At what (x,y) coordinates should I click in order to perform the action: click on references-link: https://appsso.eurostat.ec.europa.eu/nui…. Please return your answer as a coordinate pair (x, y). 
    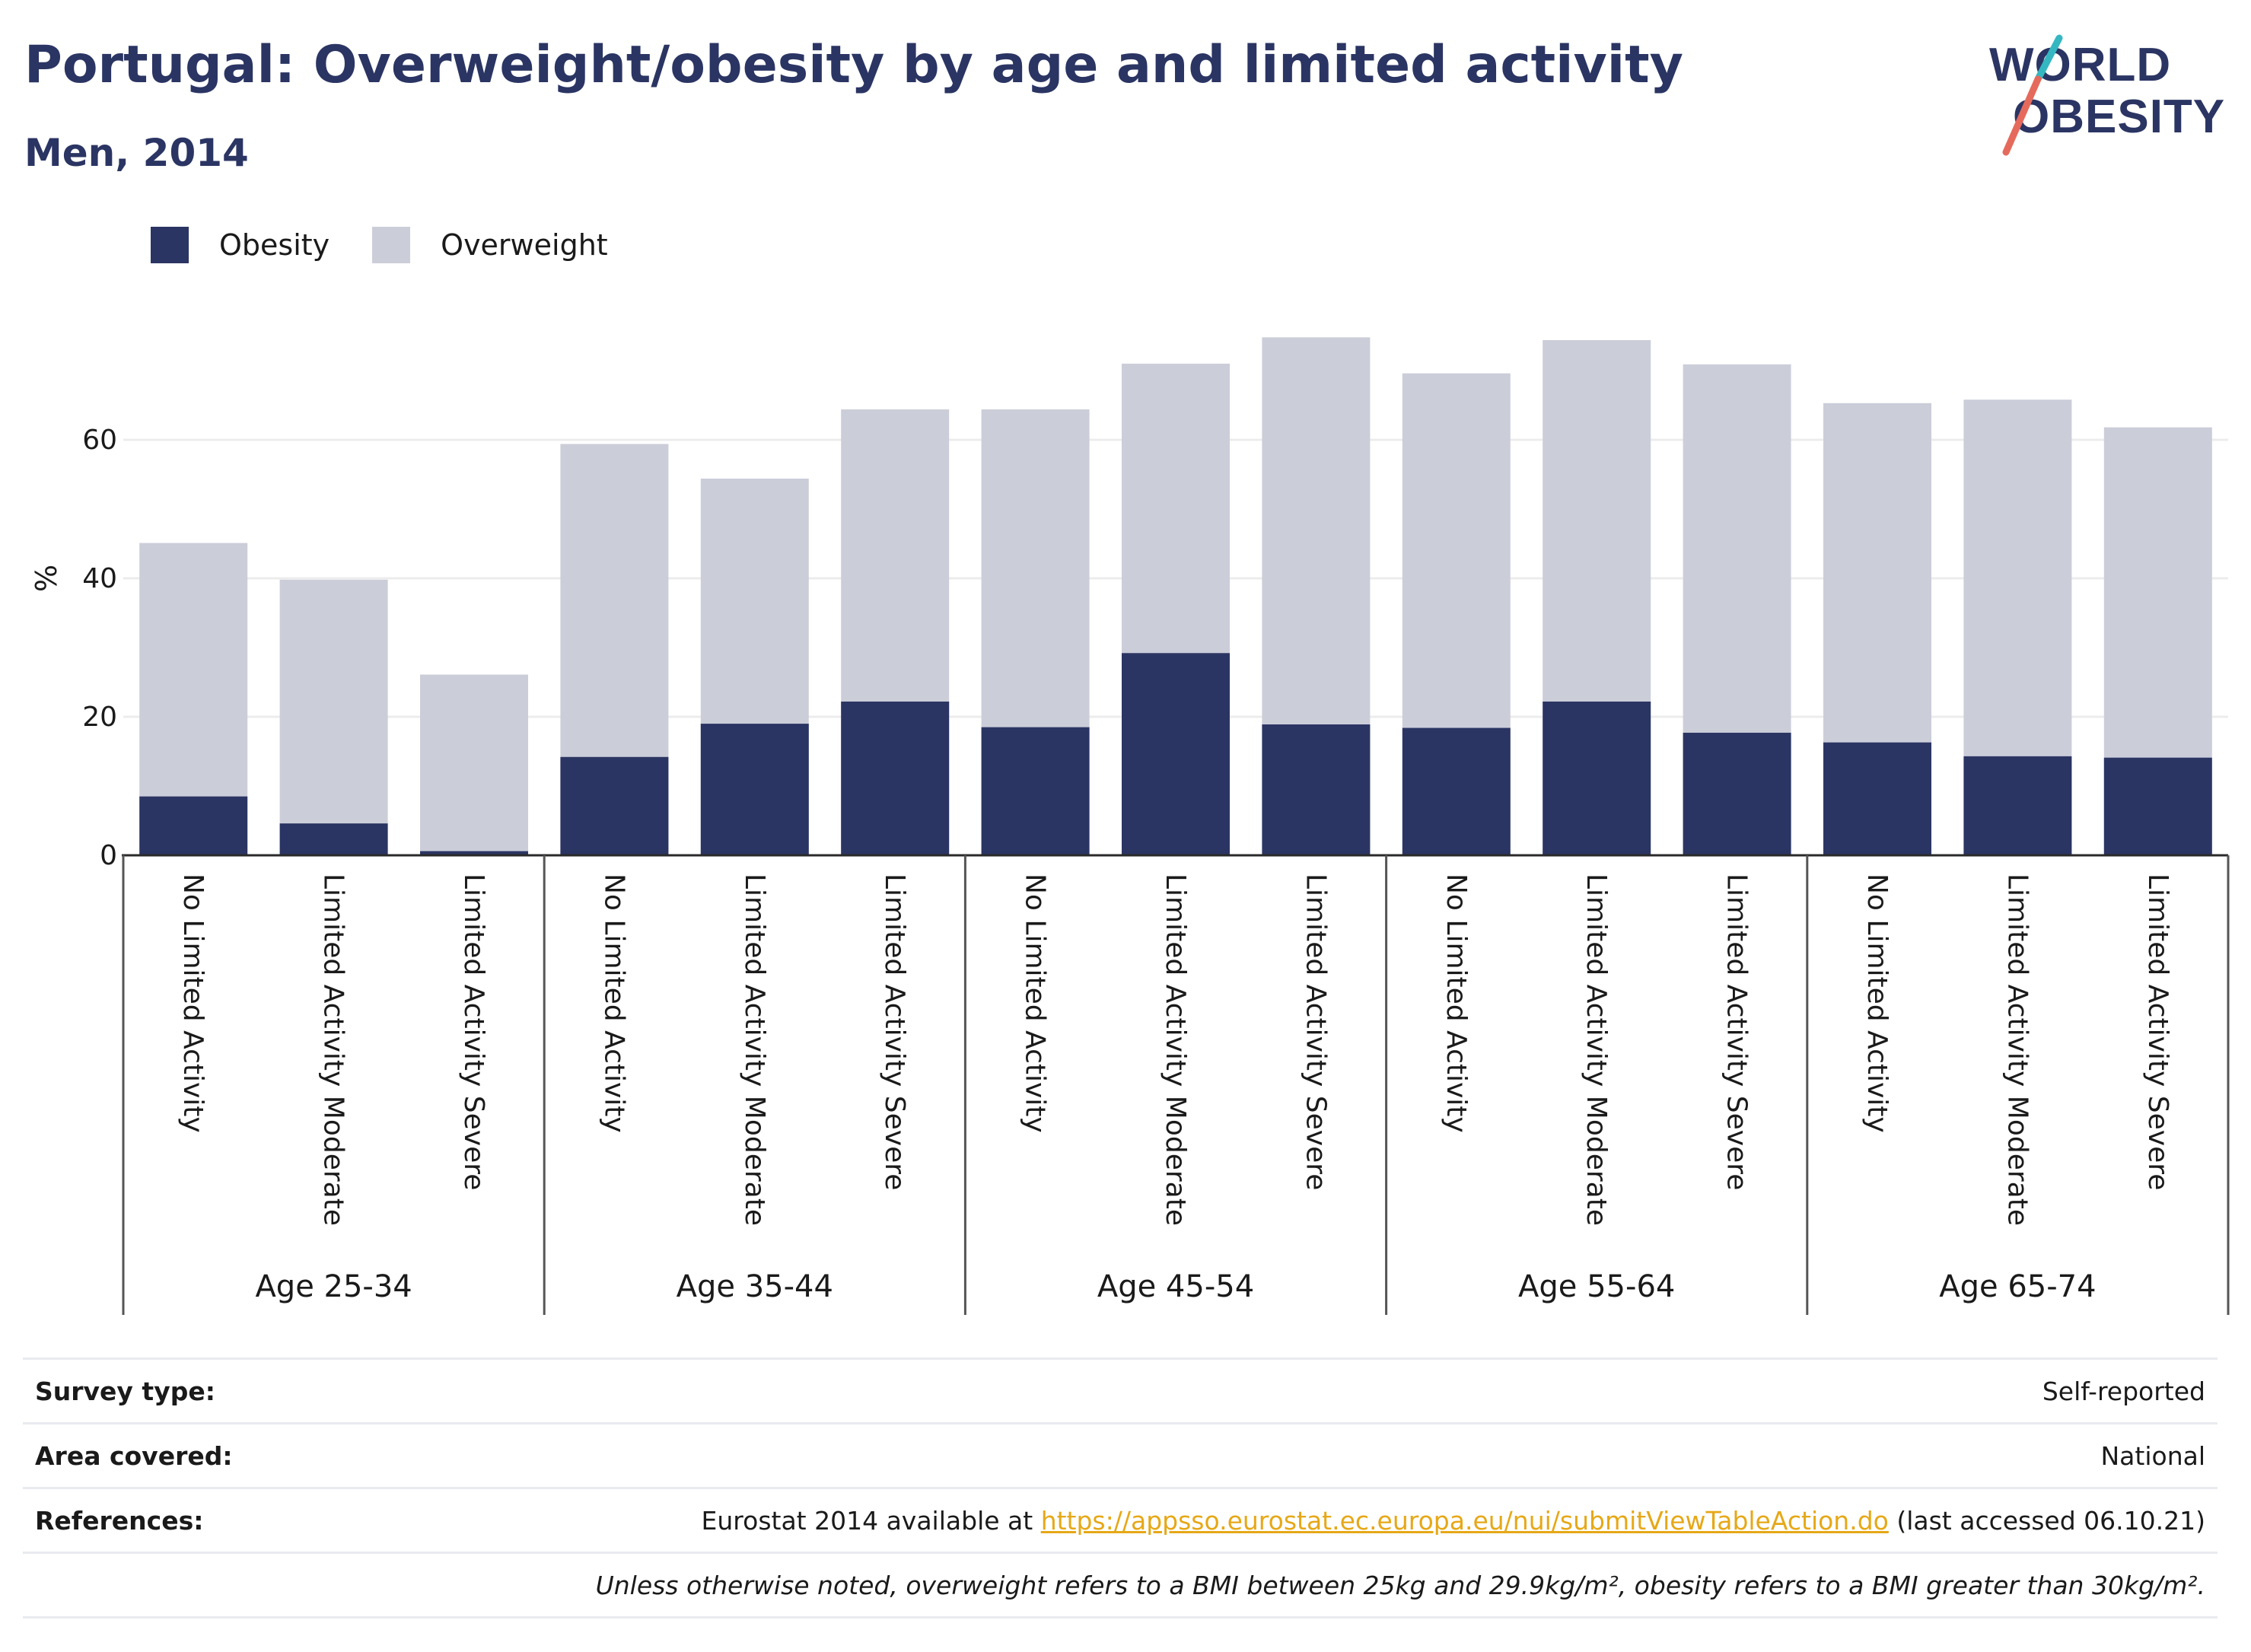
    Looking at the image, I should click on (1464, 1520).